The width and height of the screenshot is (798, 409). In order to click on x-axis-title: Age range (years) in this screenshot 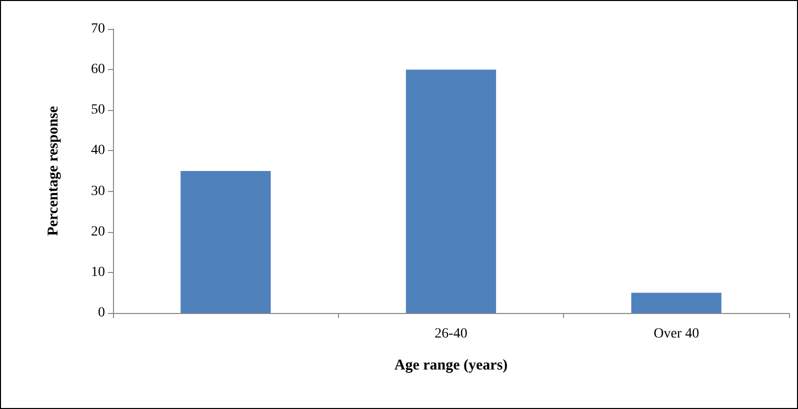, I will do `click(451, 366)`.